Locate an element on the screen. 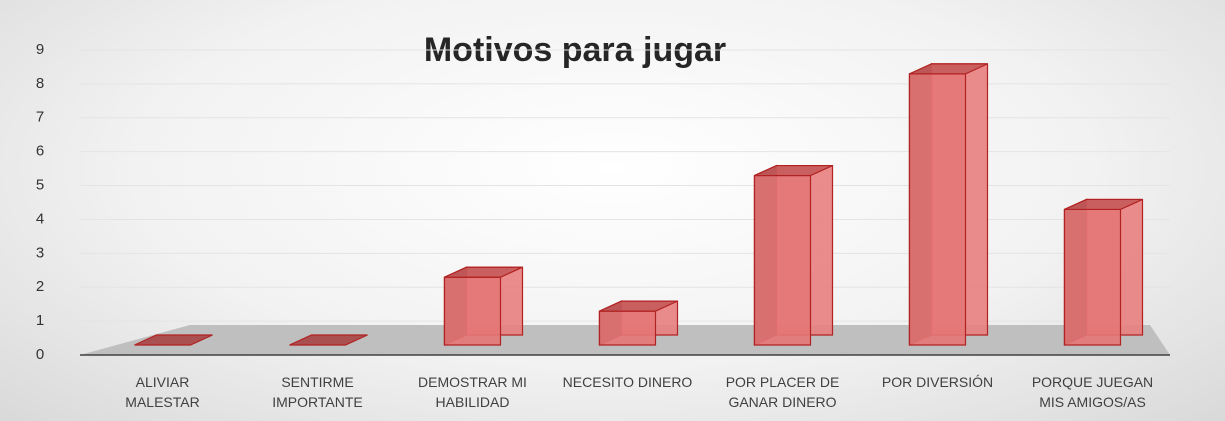  y-tick-label: 6 is located at coordinates (40, 151).